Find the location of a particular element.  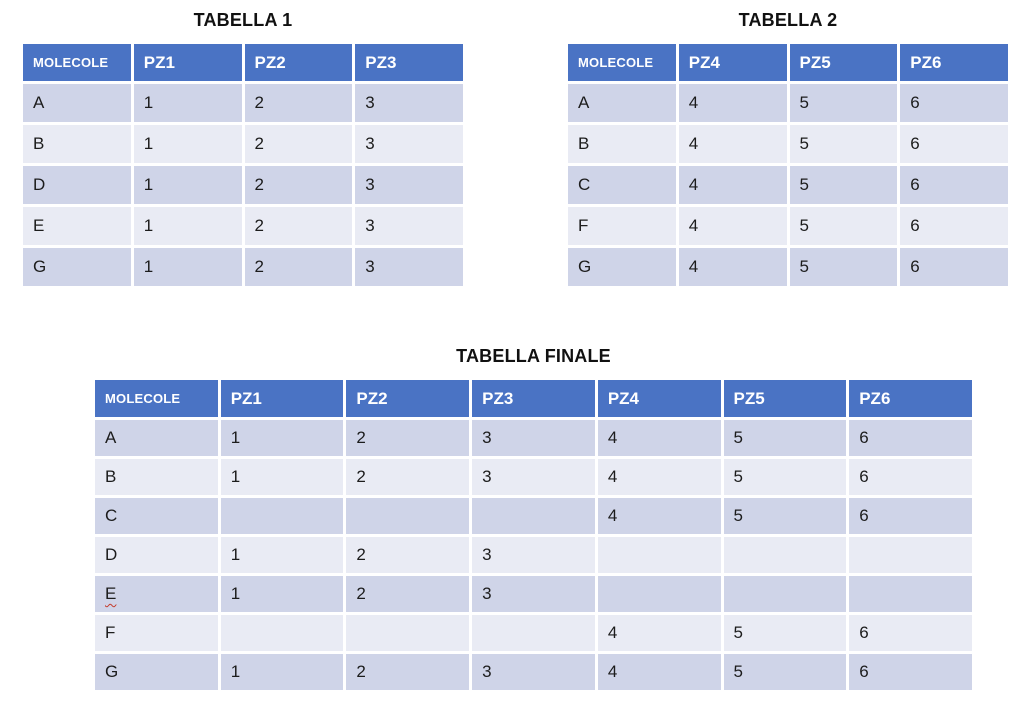

tabella-1-column-header-pz3: PZ3 is located at coordinates (409, 62).